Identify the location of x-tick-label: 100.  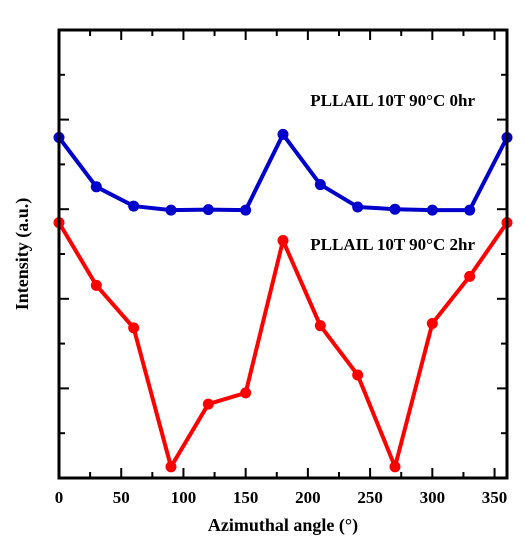
(184, 497).